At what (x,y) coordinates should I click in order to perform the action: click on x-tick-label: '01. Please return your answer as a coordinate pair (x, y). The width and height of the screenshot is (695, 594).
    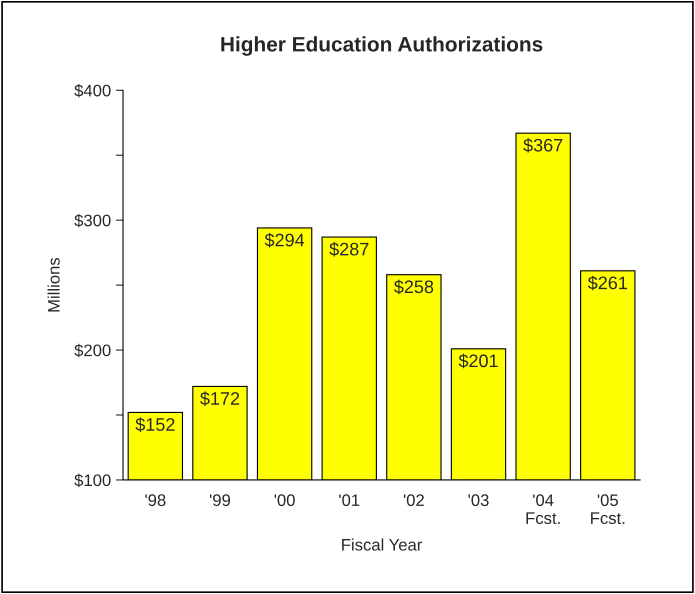
    Looking at the image, I should click on (349, 500).